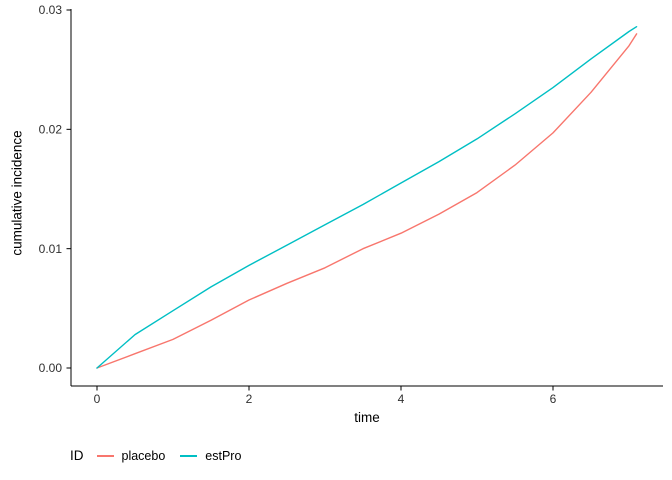 The image size is (672, 480). I want to click on x-tick-label: 4, so click(401, 399).